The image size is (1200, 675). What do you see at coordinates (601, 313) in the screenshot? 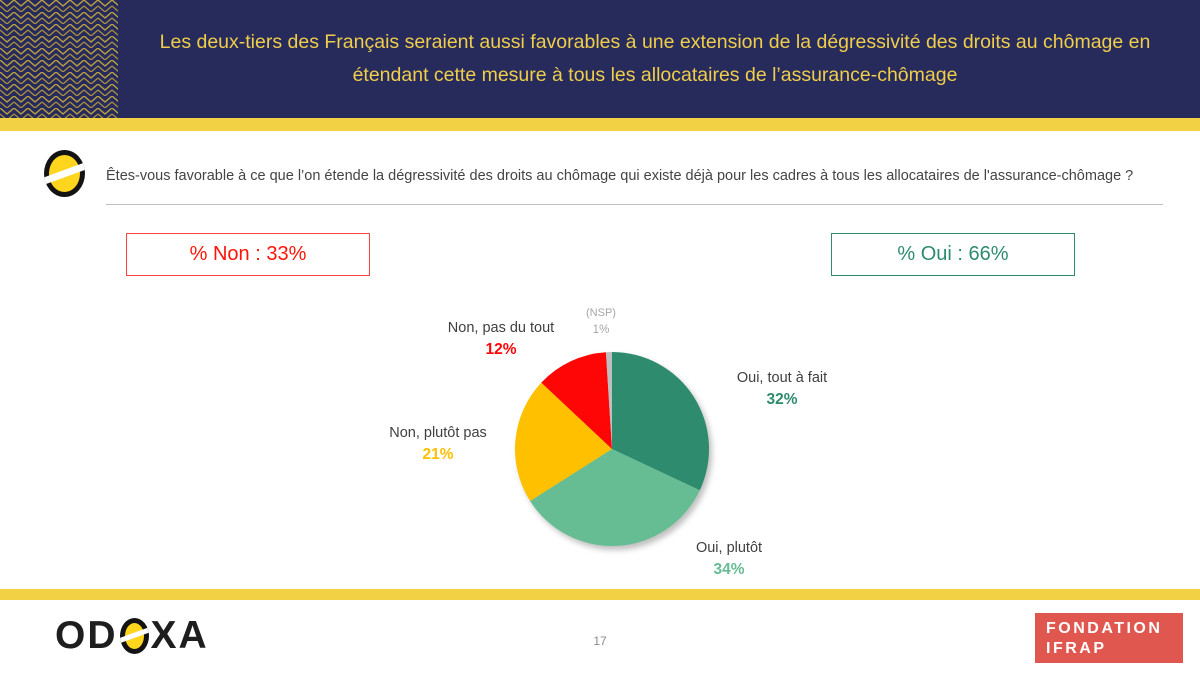
I see `pie-label-nsp-text: (NSP)` at bounding box center [601, 313].